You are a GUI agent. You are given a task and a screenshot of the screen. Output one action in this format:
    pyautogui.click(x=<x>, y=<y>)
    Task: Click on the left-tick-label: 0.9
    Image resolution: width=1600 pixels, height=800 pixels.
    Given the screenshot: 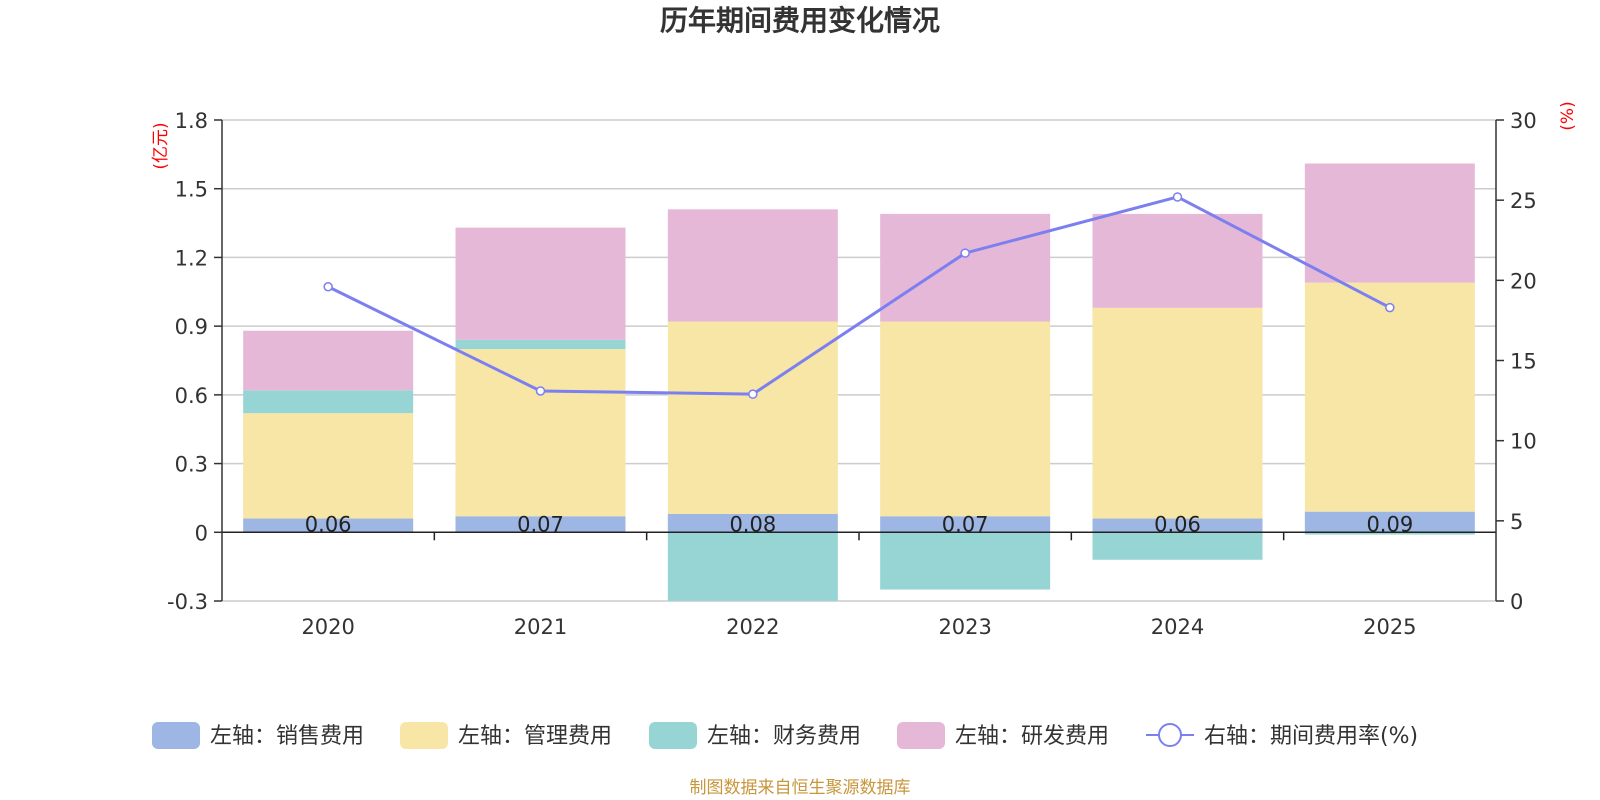 What is the action you would take?
    pyautogui.click(x=191, y=327)
    